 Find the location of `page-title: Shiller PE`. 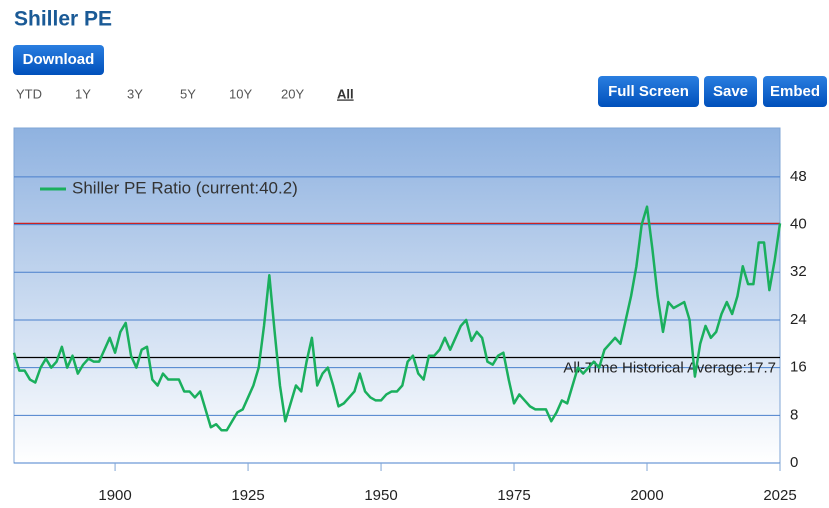

page-title: Shiller PE is located at coordinates (63, 19).